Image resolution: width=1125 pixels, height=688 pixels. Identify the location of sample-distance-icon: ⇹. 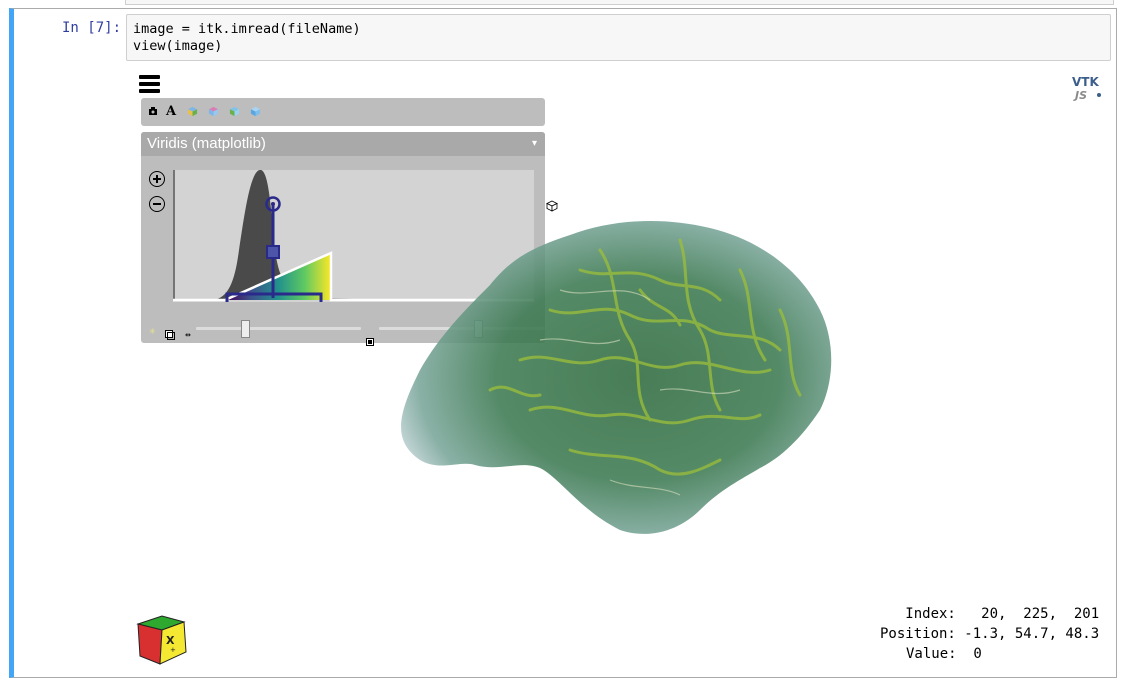
(188, 335).